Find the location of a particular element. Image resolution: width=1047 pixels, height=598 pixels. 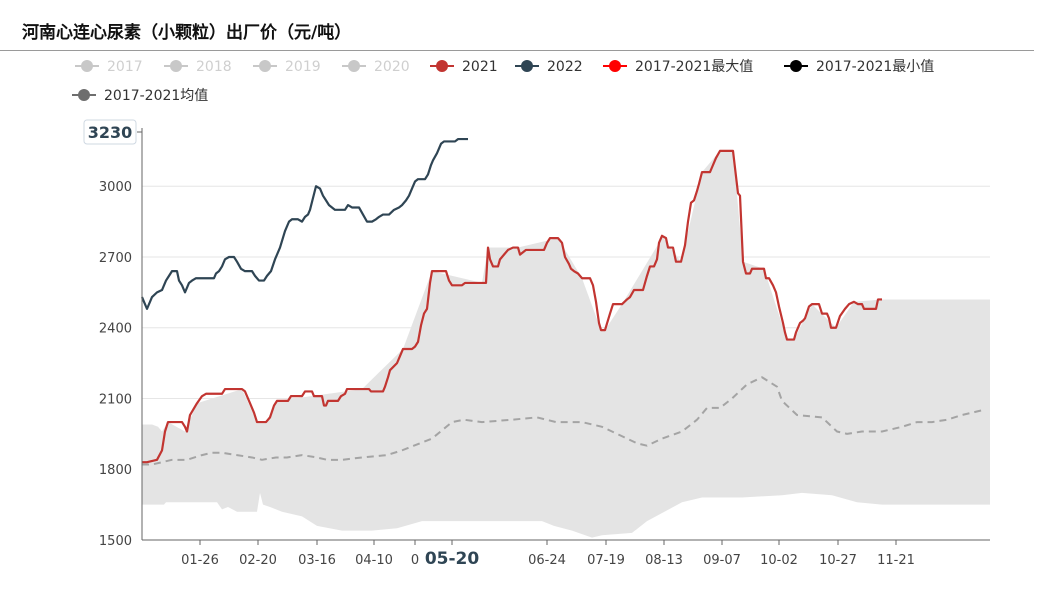

x-tick-label: 01-26 is located at coordinates (200, 560).